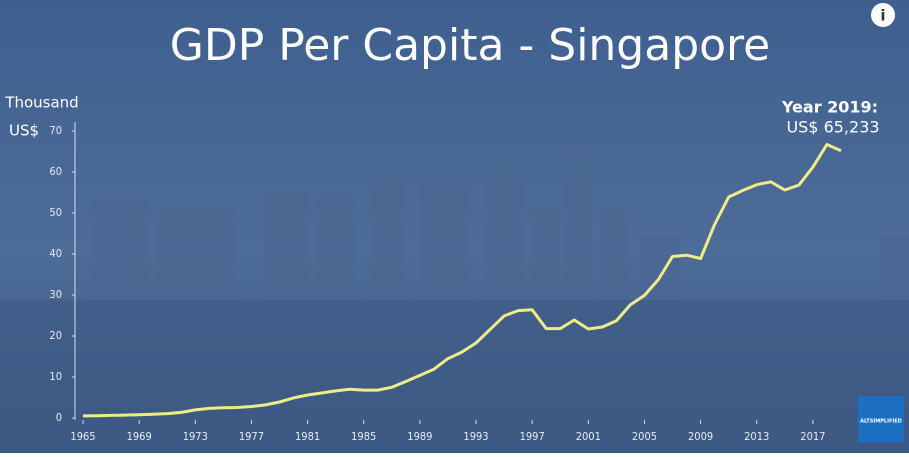 The width and height of the screenshot is (909, 457). Describe the element at coordinates (829, 107) in the screenshot. I see `annotation: Year 2019:` at that location.